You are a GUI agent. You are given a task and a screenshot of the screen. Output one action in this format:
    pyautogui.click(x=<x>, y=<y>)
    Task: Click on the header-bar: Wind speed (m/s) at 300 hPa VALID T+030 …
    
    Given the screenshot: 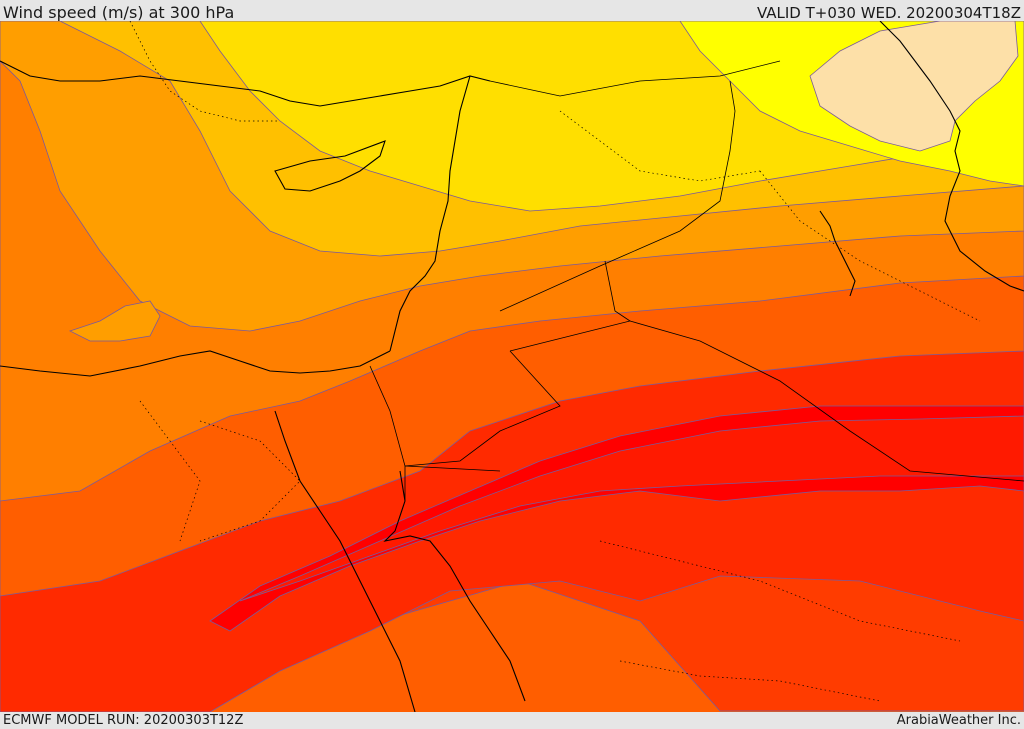 What is the action you would take?
    pyautogui.click(x=512, y=11)
    